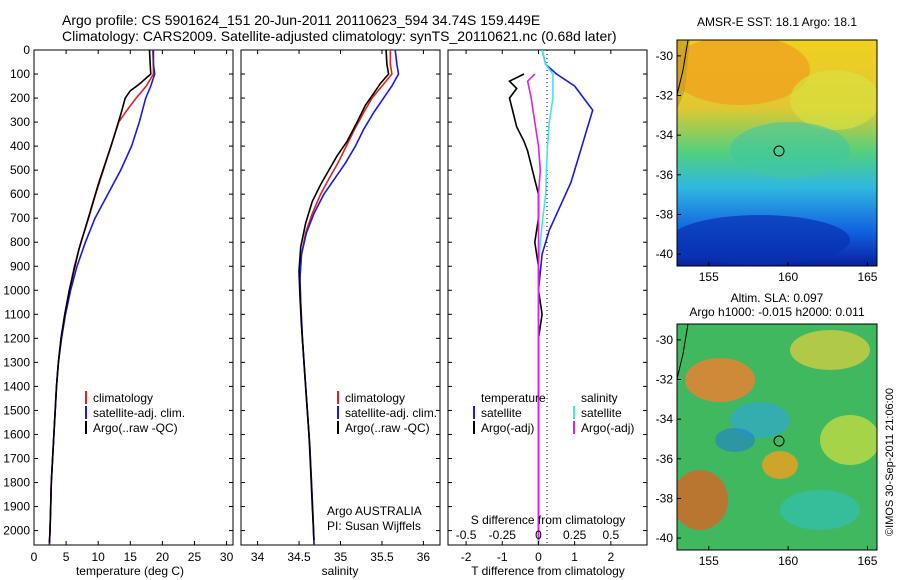 The height and width of the screenshot is (580, 900). I want to click on x-tick-label: -1, so click(502, 557).